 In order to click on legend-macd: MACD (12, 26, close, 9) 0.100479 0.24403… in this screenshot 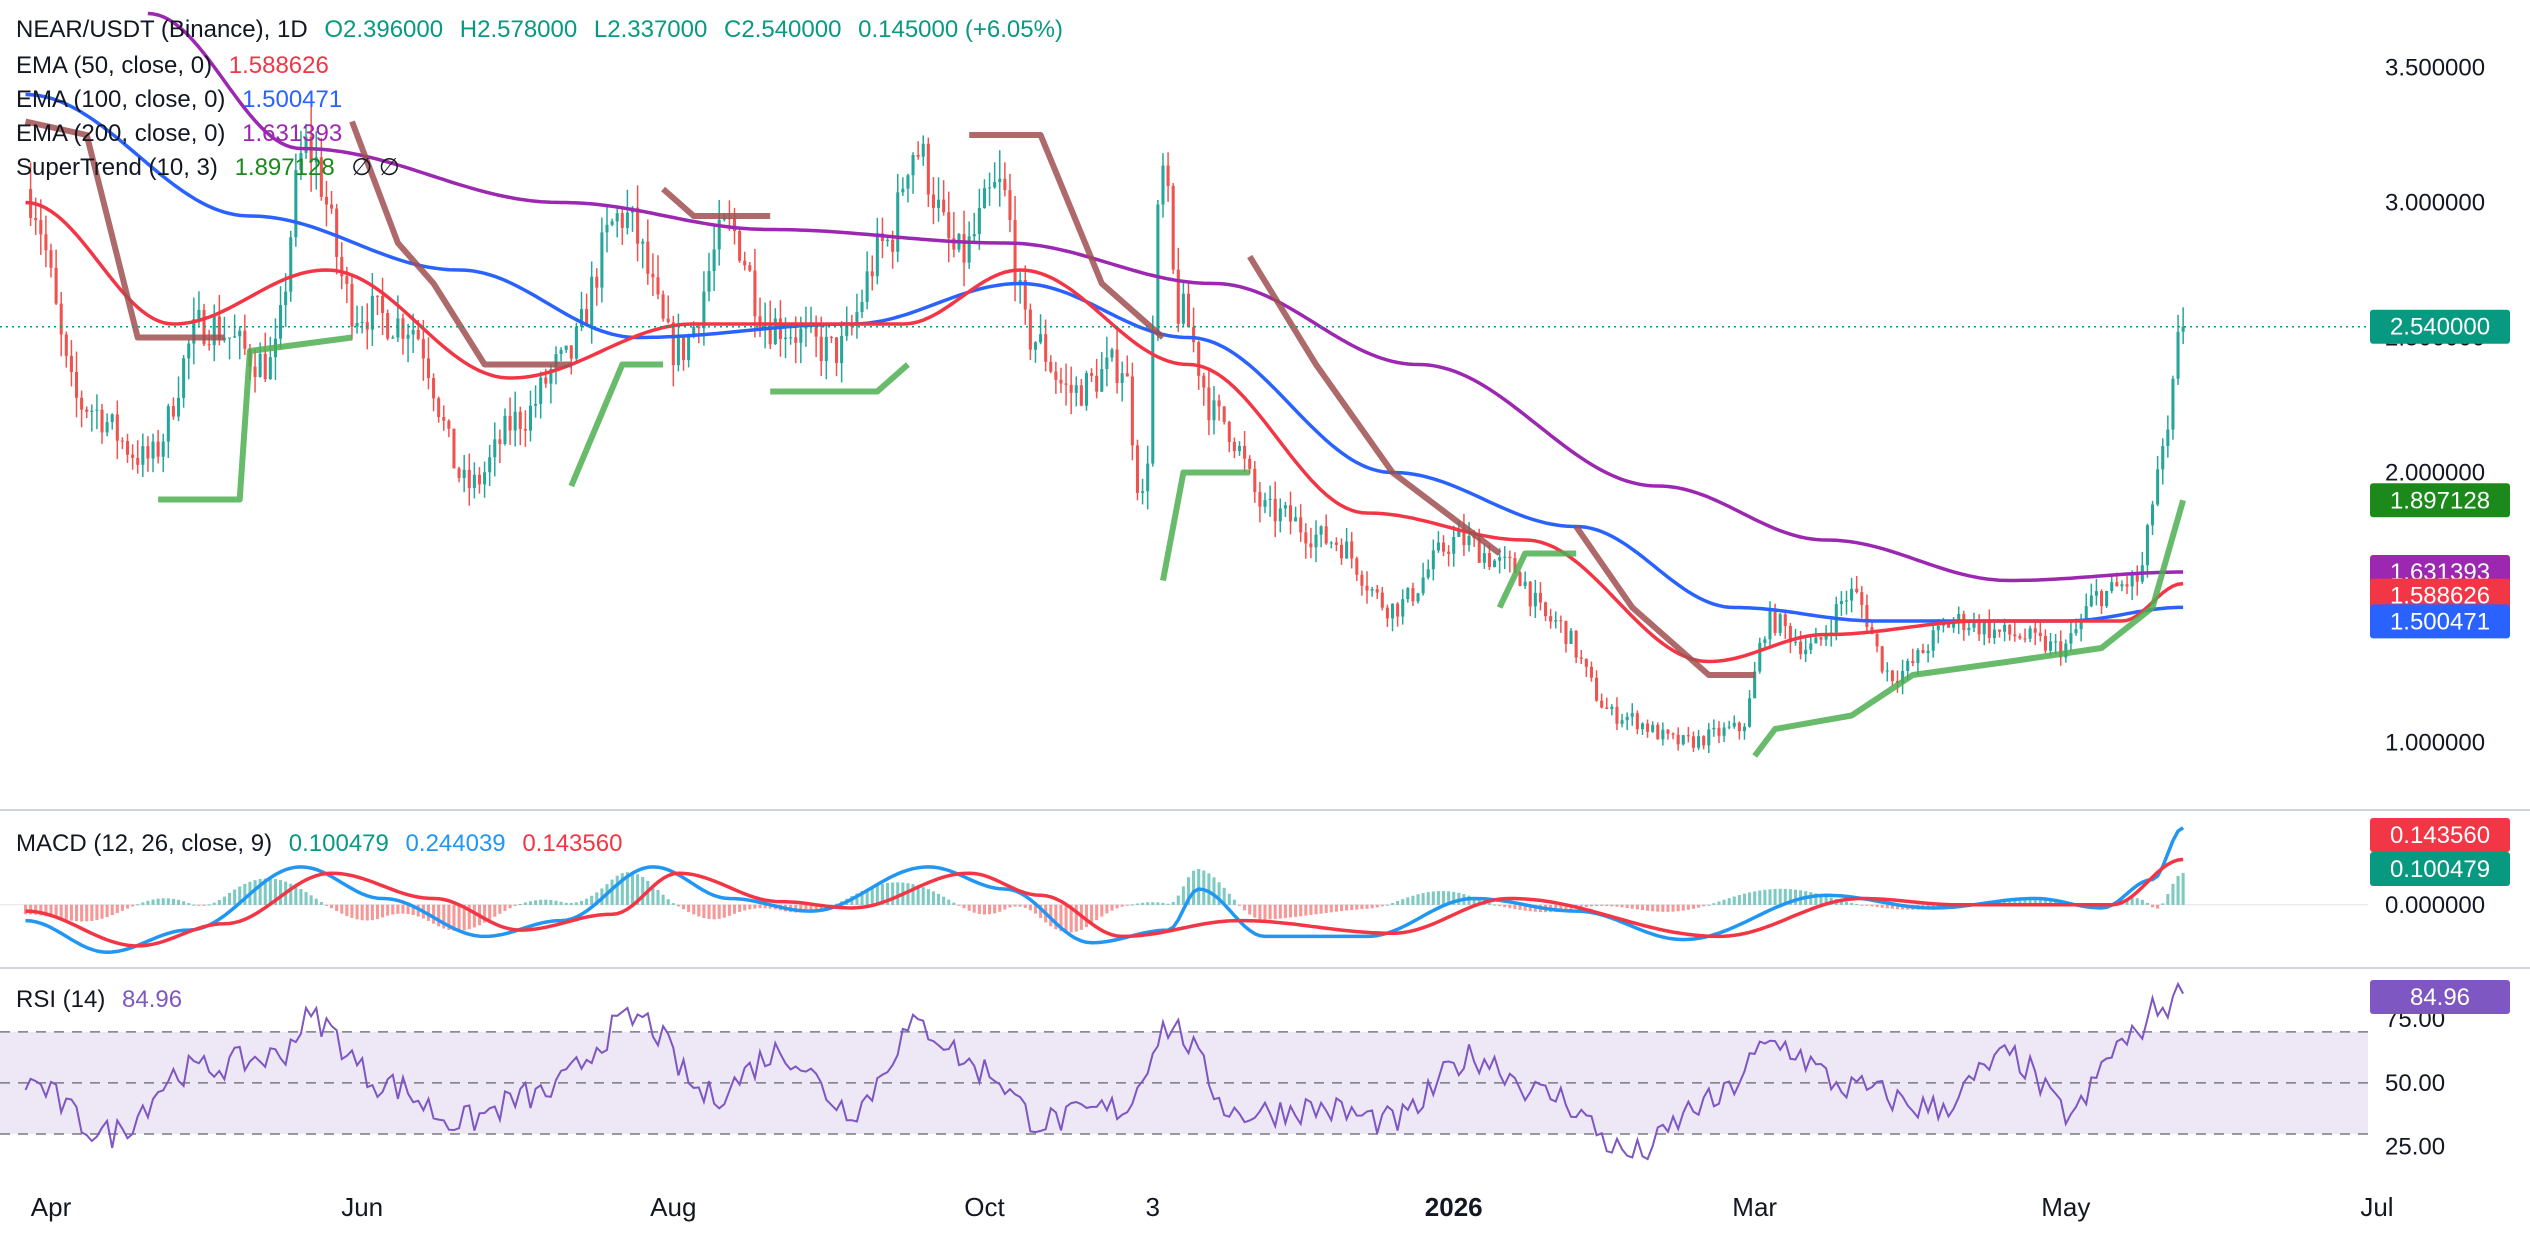, I will do `click(324, 844)`.